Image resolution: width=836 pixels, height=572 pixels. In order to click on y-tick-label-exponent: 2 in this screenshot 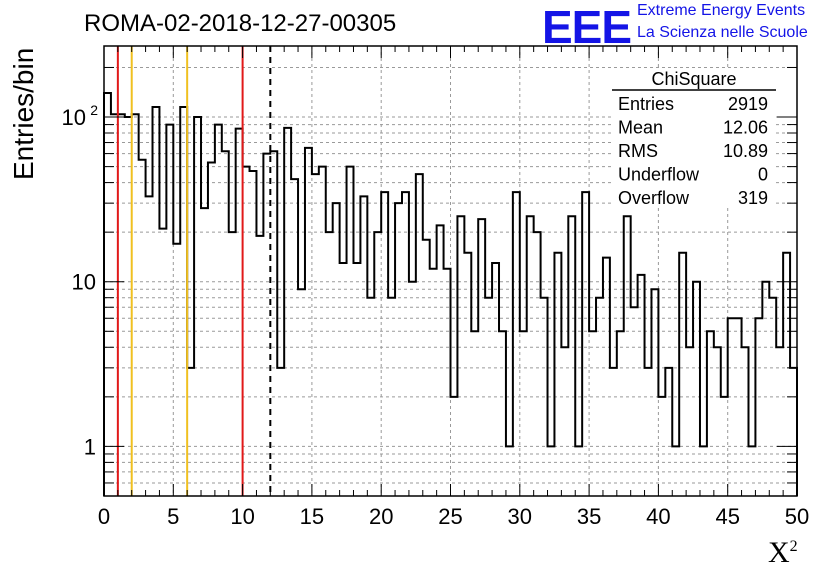, I will do `click(94, 110)`.